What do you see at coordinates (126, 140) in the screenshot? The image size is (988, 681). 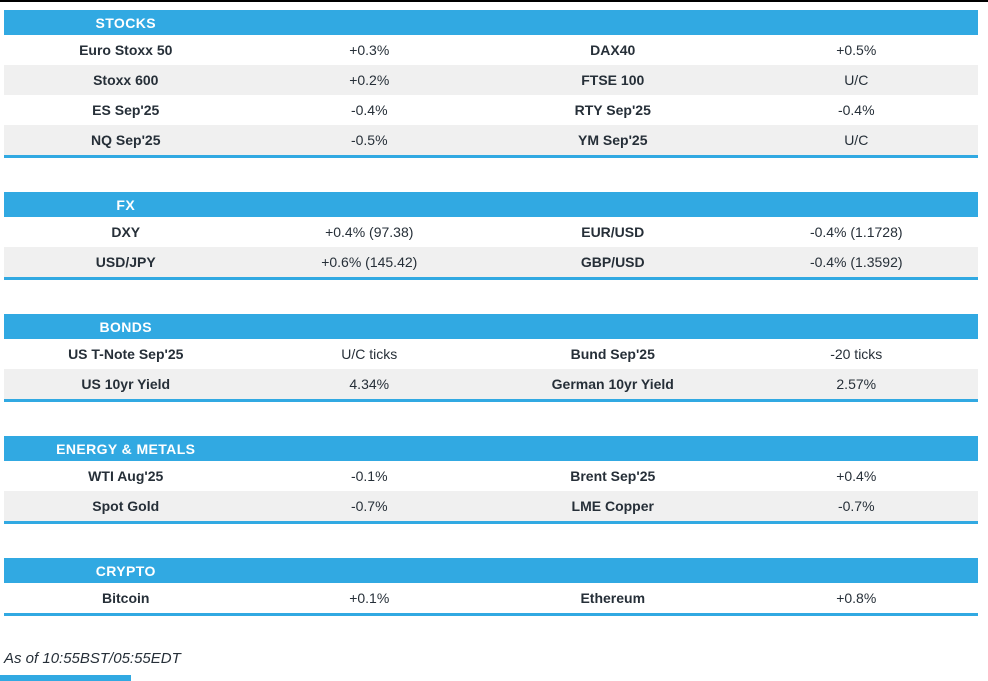 I see `instrument-name: NQ Sep'25` at bounding box center [126, 140].